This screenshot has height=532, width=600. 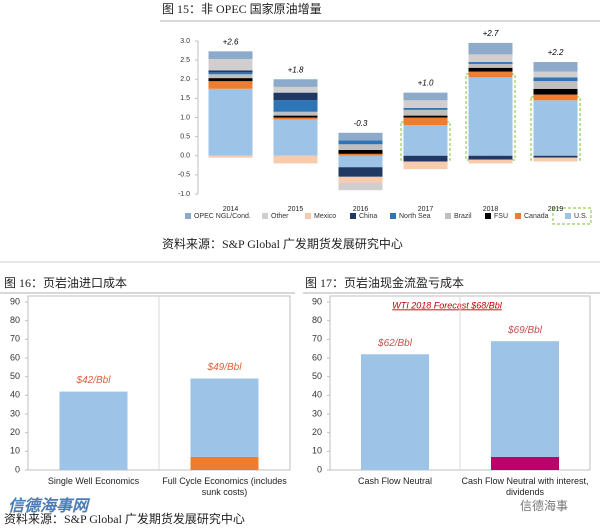 I want to click on y-tick-label: 30, so click(x=15, y=413).